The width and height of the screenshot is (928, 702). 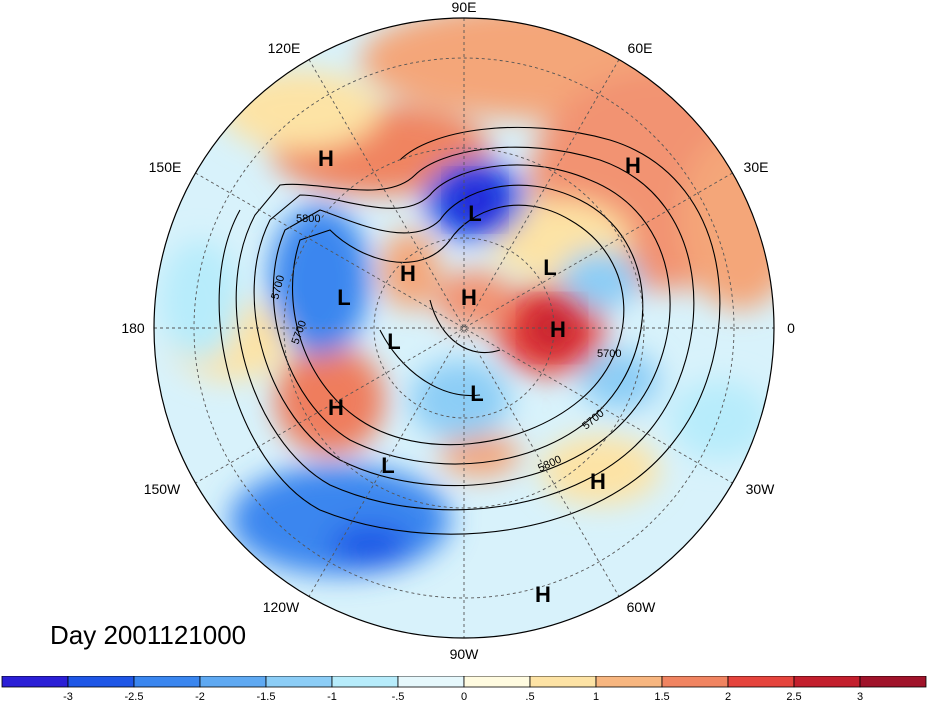 I want to click on lon-label-90e: 90E, so click(x=464, y=7).